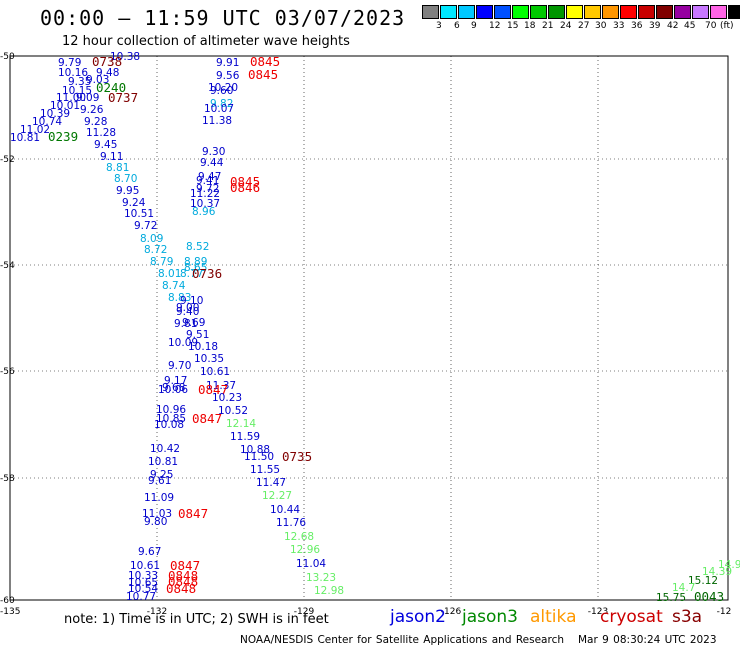  What do you see at coordinates (63, 136) in the screenshot?
I see `pass-time-label: 0239` at bounding box center [63, 136].